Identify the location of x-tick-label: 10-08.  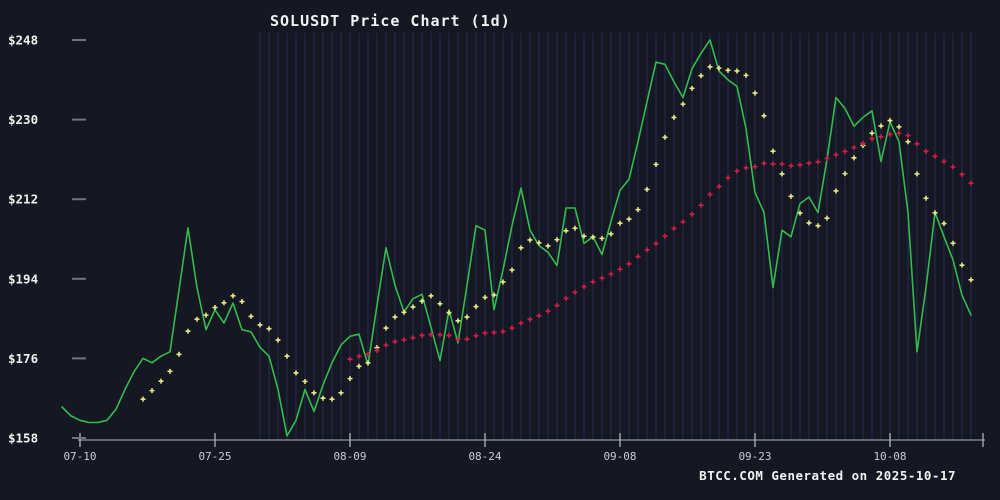
(889, 456).